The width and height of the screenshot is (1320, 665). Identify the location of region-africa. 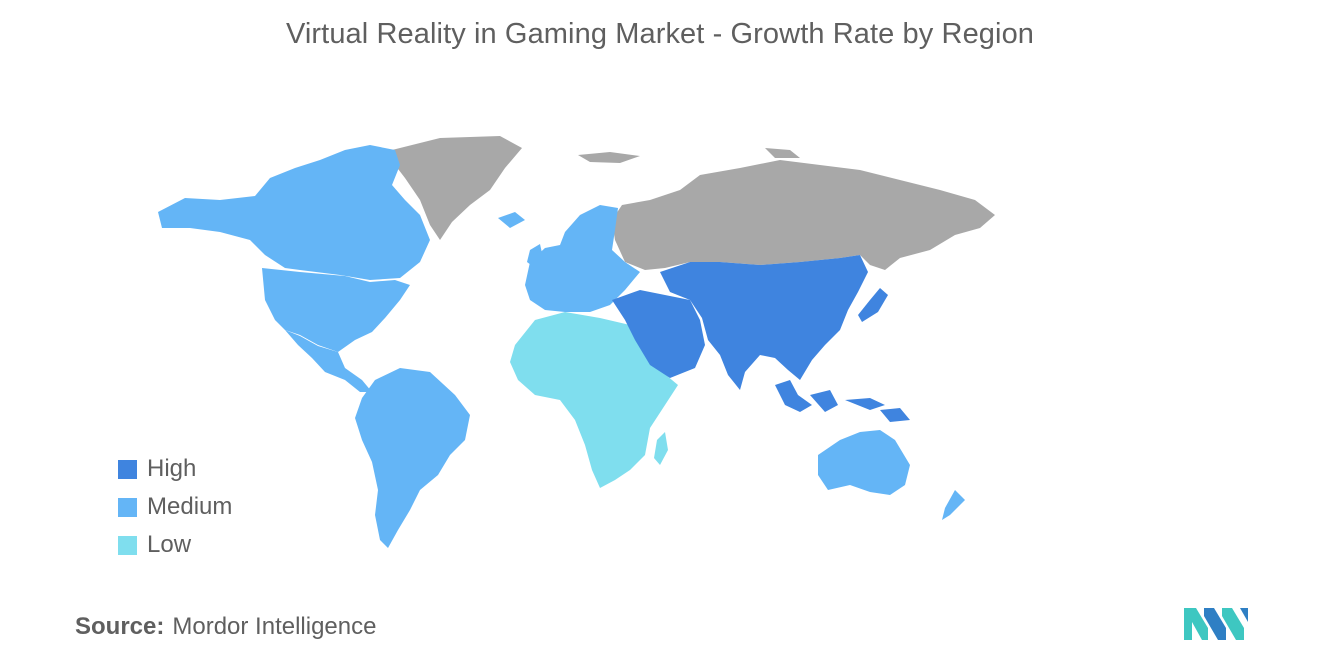
(594, 400).